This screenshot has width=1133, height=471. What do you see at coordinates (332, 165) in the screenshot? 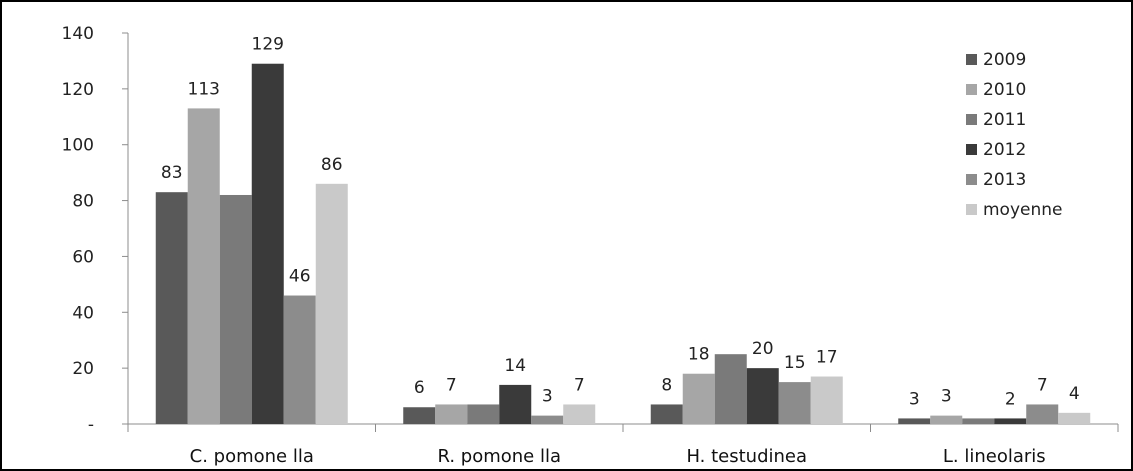
I see `data-label: 86` at bounding box center [332, 165].